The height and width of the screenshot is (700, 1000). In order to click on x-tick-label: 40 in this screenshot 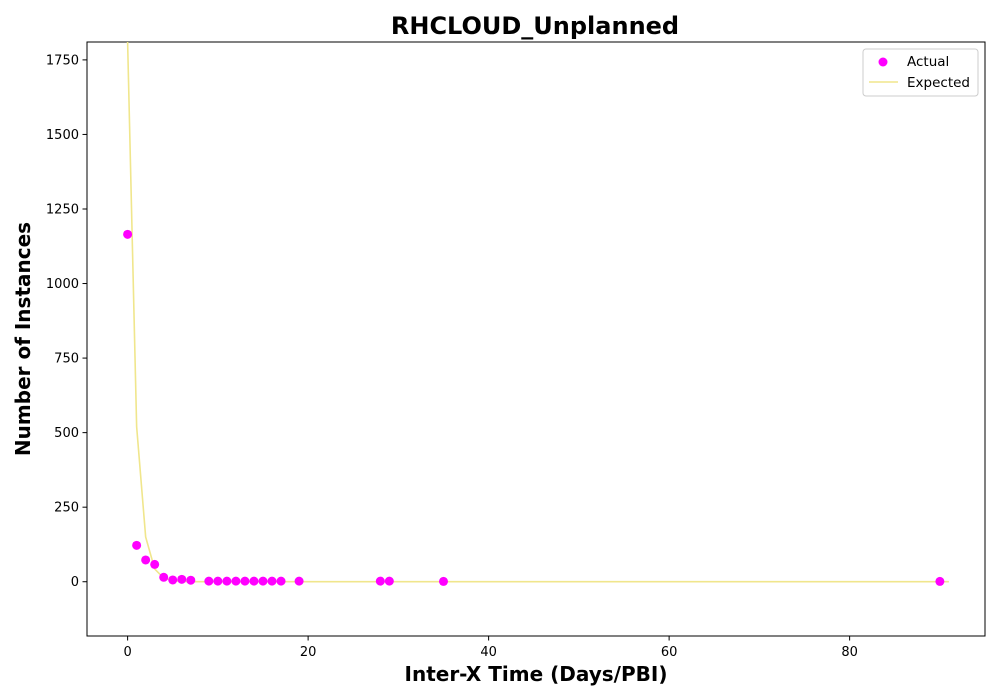, I will do `click(488, 652)`.